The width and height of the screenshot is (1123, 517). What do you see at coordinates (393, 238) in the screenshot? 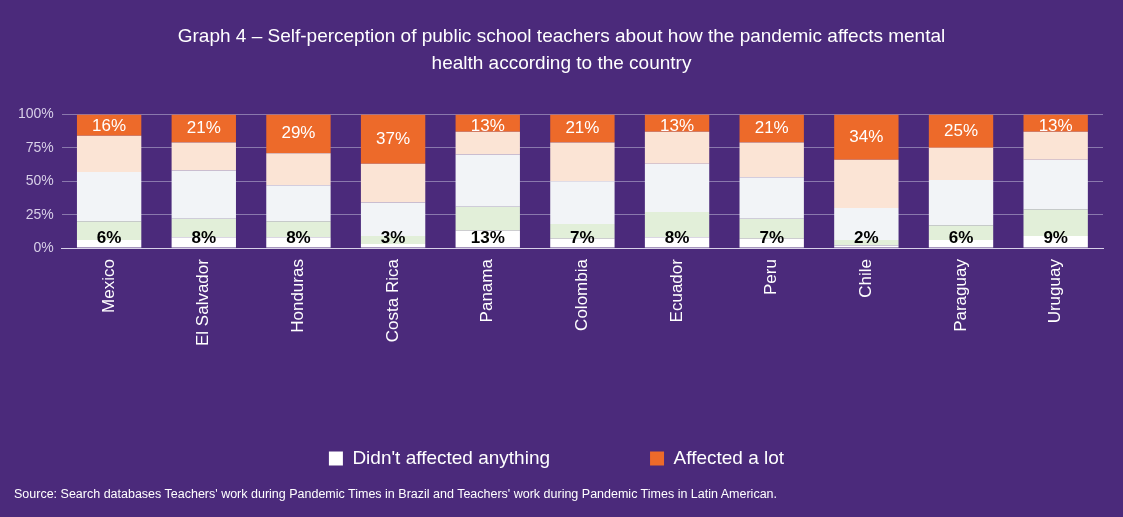
I see `data-label: 3%` at bounding box center [393, 238].